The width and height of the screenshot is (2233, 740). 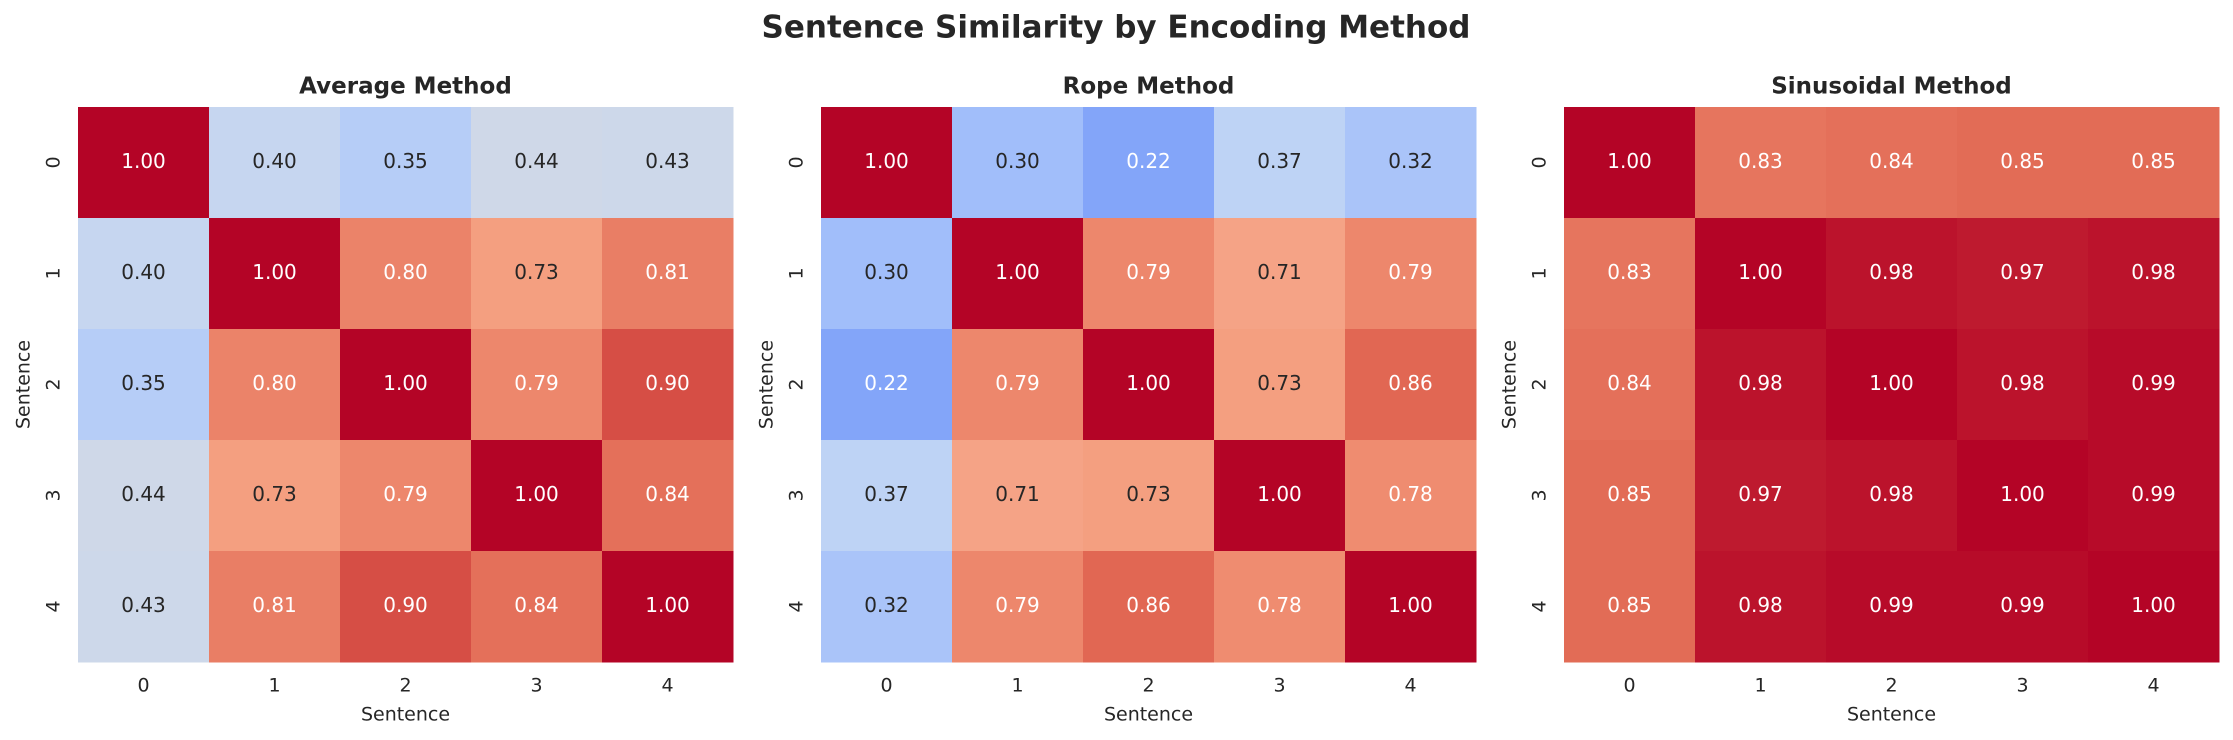 I want to click on x-tick-label: 2, so click(x=405, y=686).